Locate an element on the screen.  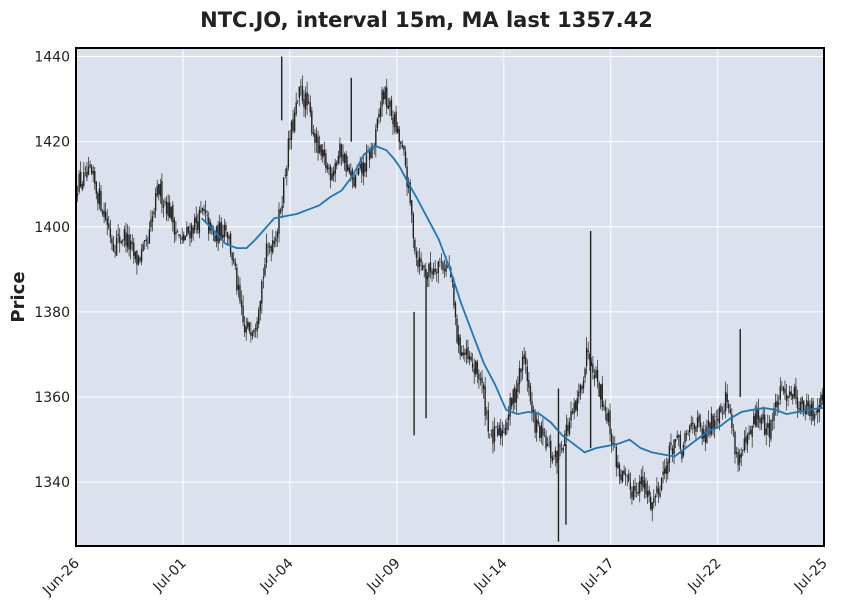
x-tick-label: Jul-01 is located at coordinates (170, 576).